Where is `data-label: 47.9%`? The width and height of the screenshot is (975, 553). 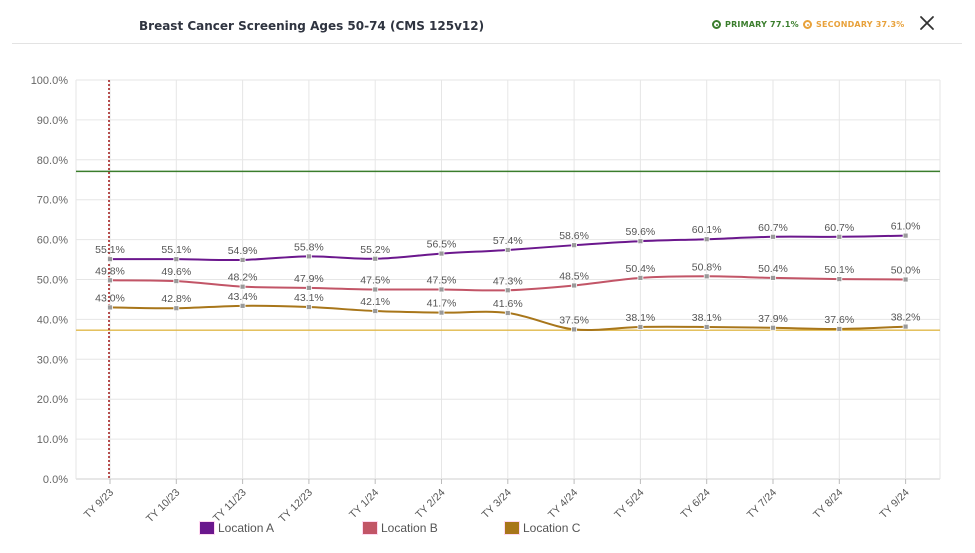 data-label: 47.9% is located at coordinates (309, 279).